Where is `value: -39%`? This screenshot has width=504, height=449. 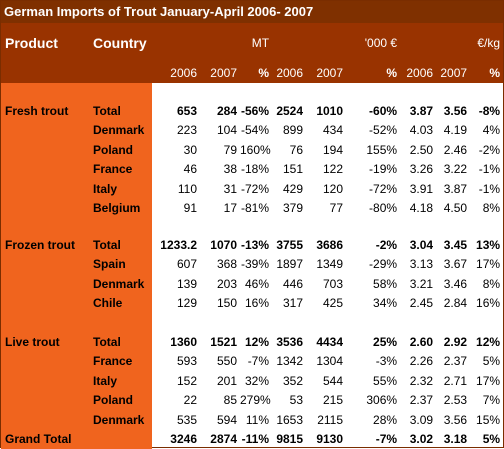 value: -39% is located at coordinates (256, 265).